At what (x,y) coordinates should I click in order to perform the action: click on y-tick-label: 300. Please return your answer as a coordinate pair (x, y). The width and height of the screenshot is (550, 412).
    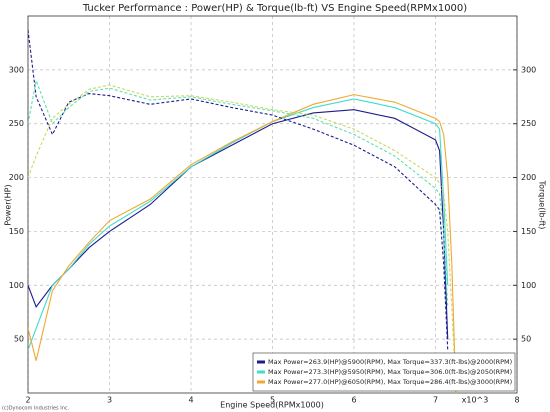
    Looking at the image, I should click on (16, 69).